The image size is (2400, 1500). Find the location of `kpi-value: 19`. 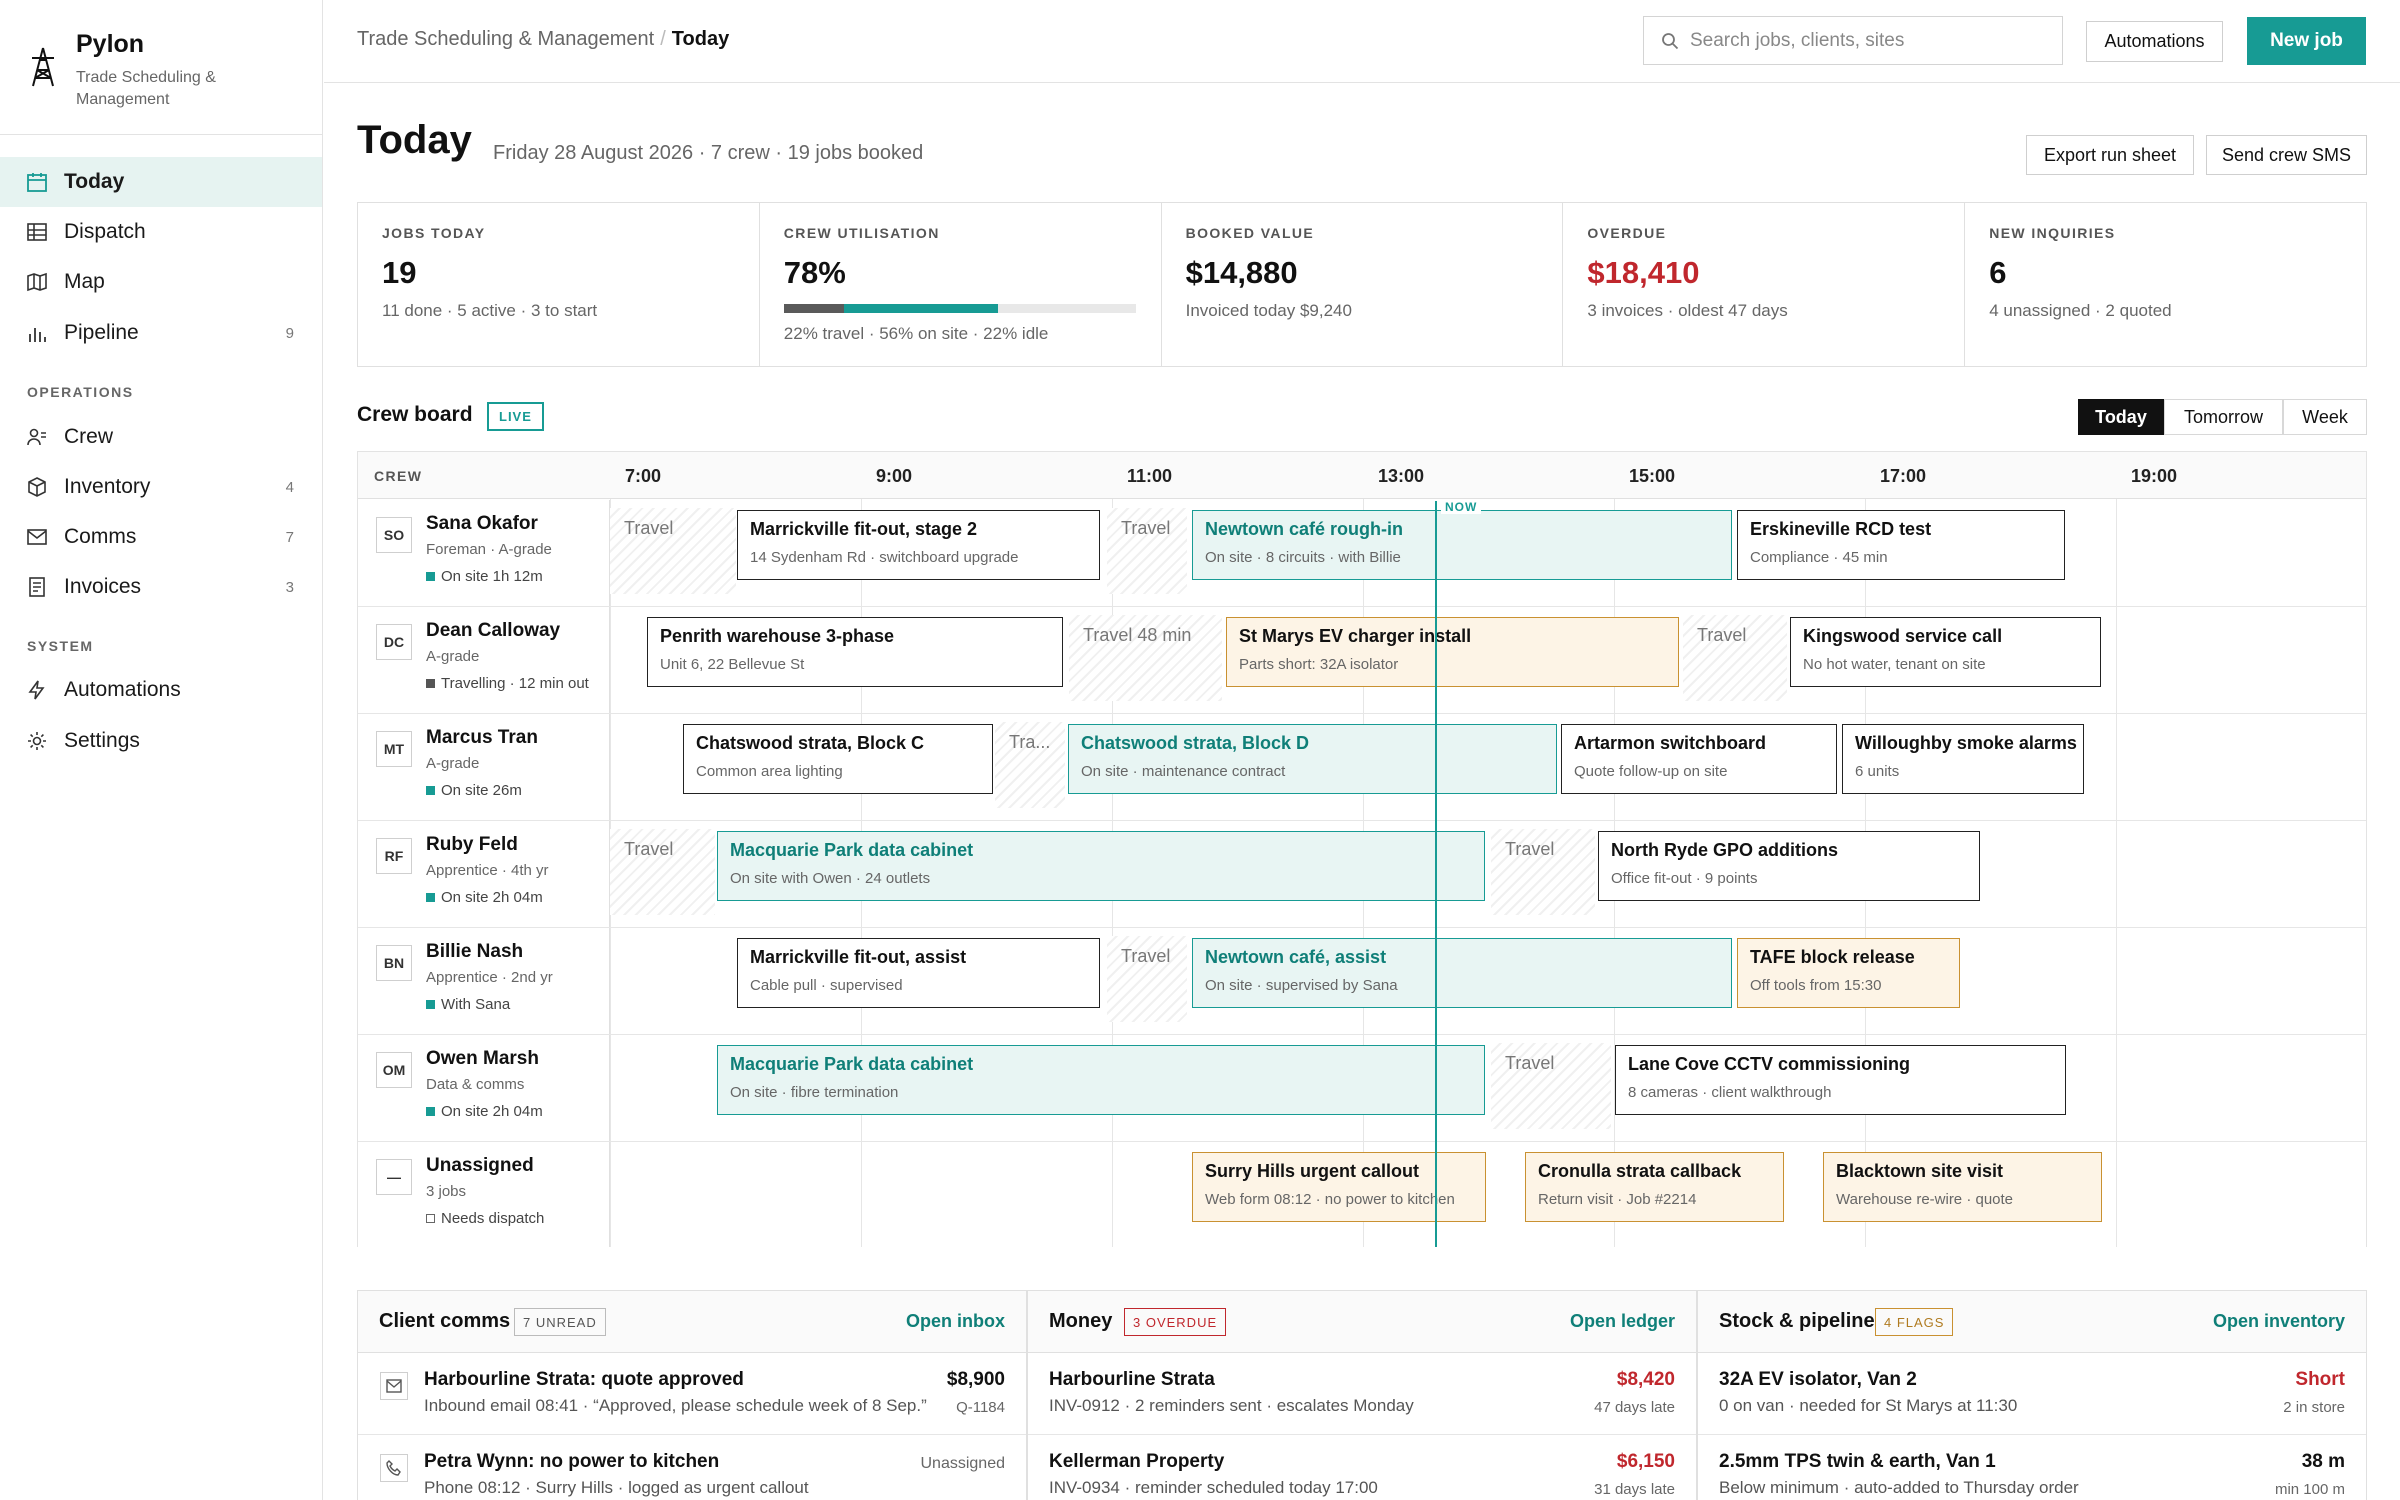

kpi-value: 19 is located at coordinates (399, 272).